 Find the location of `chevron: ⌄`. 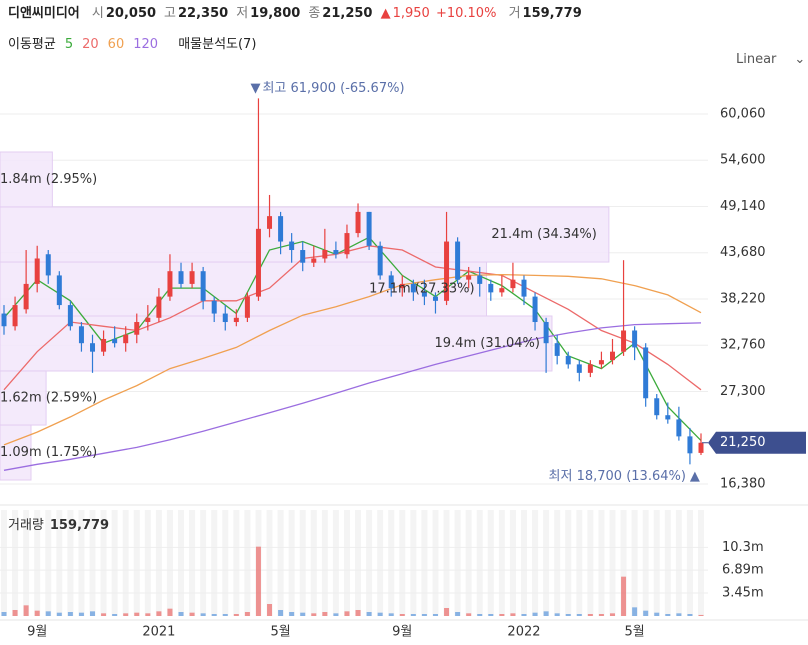

chevron: ⌄ is located at coordinates (800, 59).